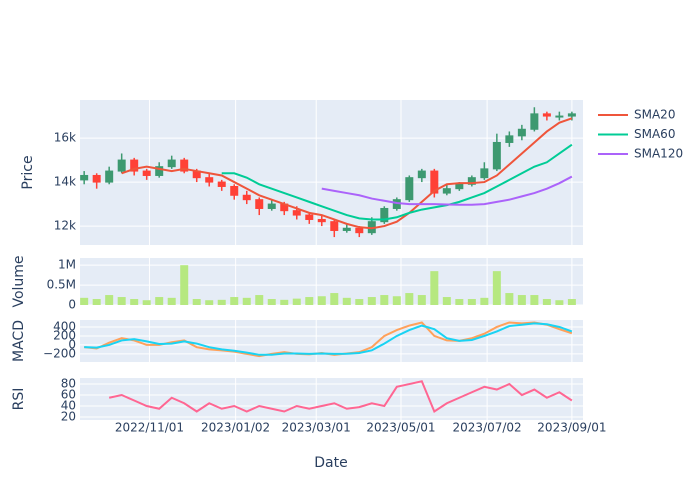 The height and width of the screenshot is (500, 700). I want to click on y-tick-label: 0.5M, so click(61, 285).